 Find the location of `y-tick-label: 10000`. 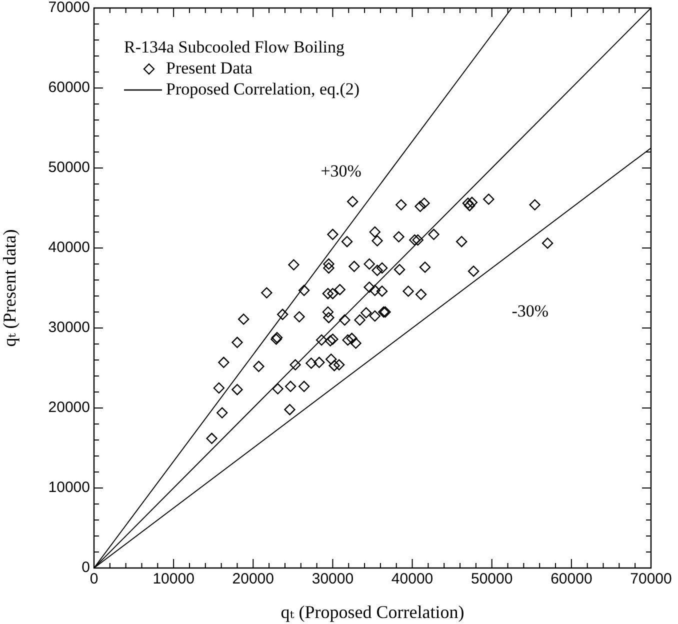

y-tick-label: 10000 is located at coordinates (69, 487).